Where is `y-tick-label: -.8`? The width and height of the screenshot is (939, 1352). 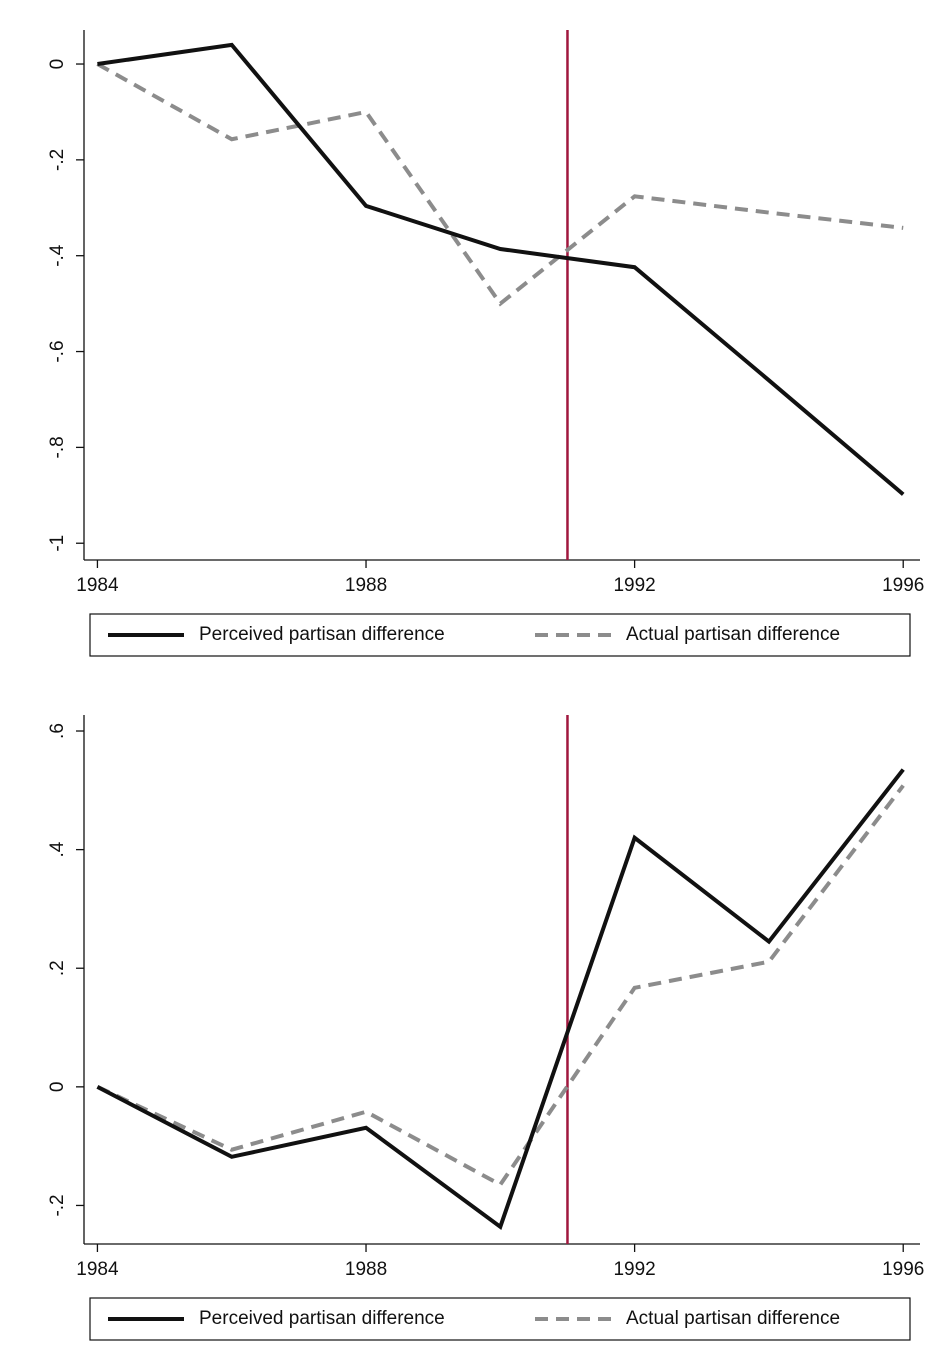
y-tick-label: -.8 is located at coordinates (57, 447).